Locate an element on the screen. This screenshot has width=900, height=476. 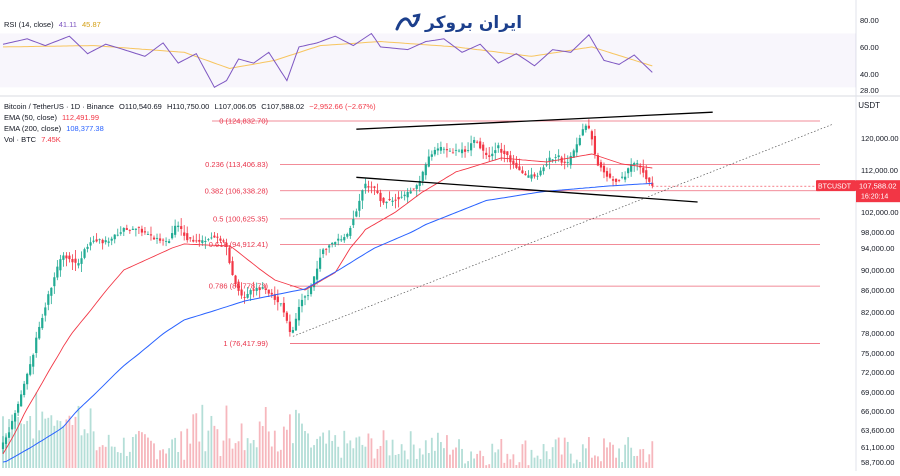
rsi-axis-tick: 80.00 is located at coordinates (869, 20).